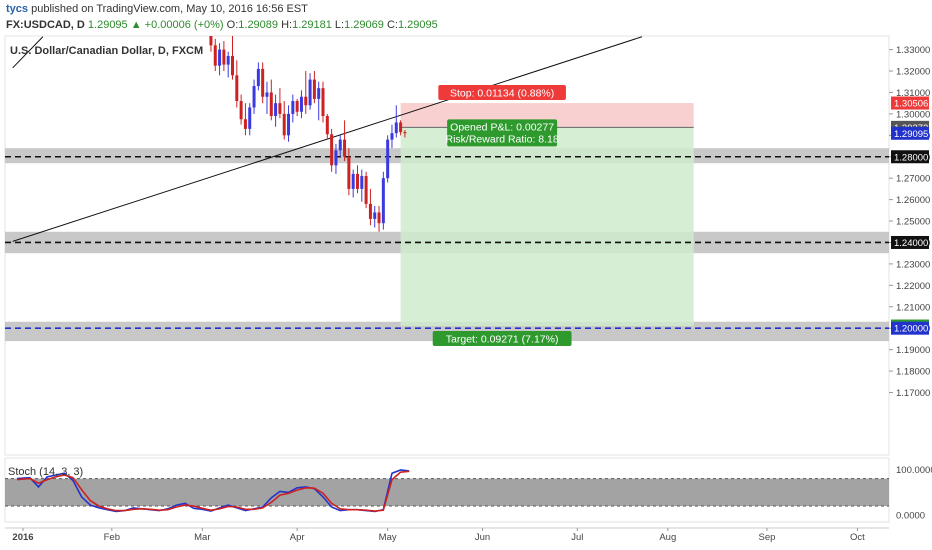  I want to click on y-tick-label-12: 1.21000, so click(913, 307).